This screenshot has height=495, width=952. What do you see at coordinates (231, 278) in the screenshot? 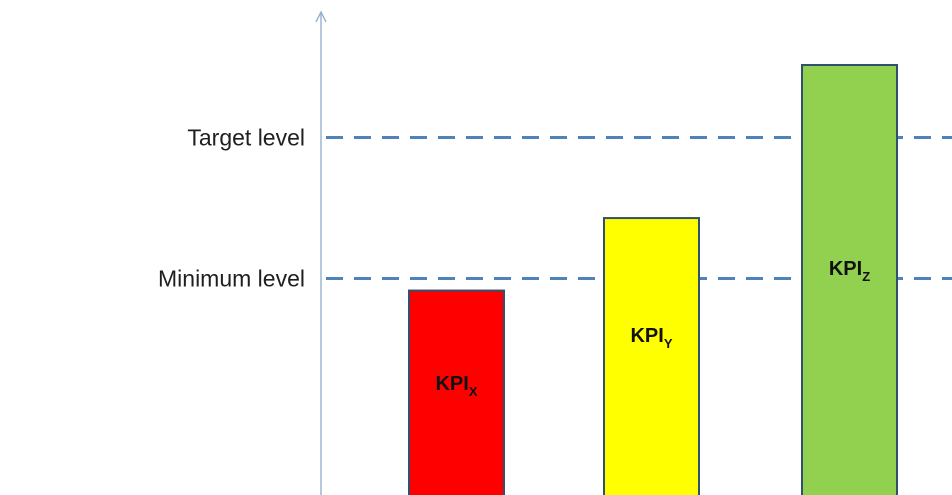
I see `reference-line-label-1: Minimum level` at bounding box center [231, 278].